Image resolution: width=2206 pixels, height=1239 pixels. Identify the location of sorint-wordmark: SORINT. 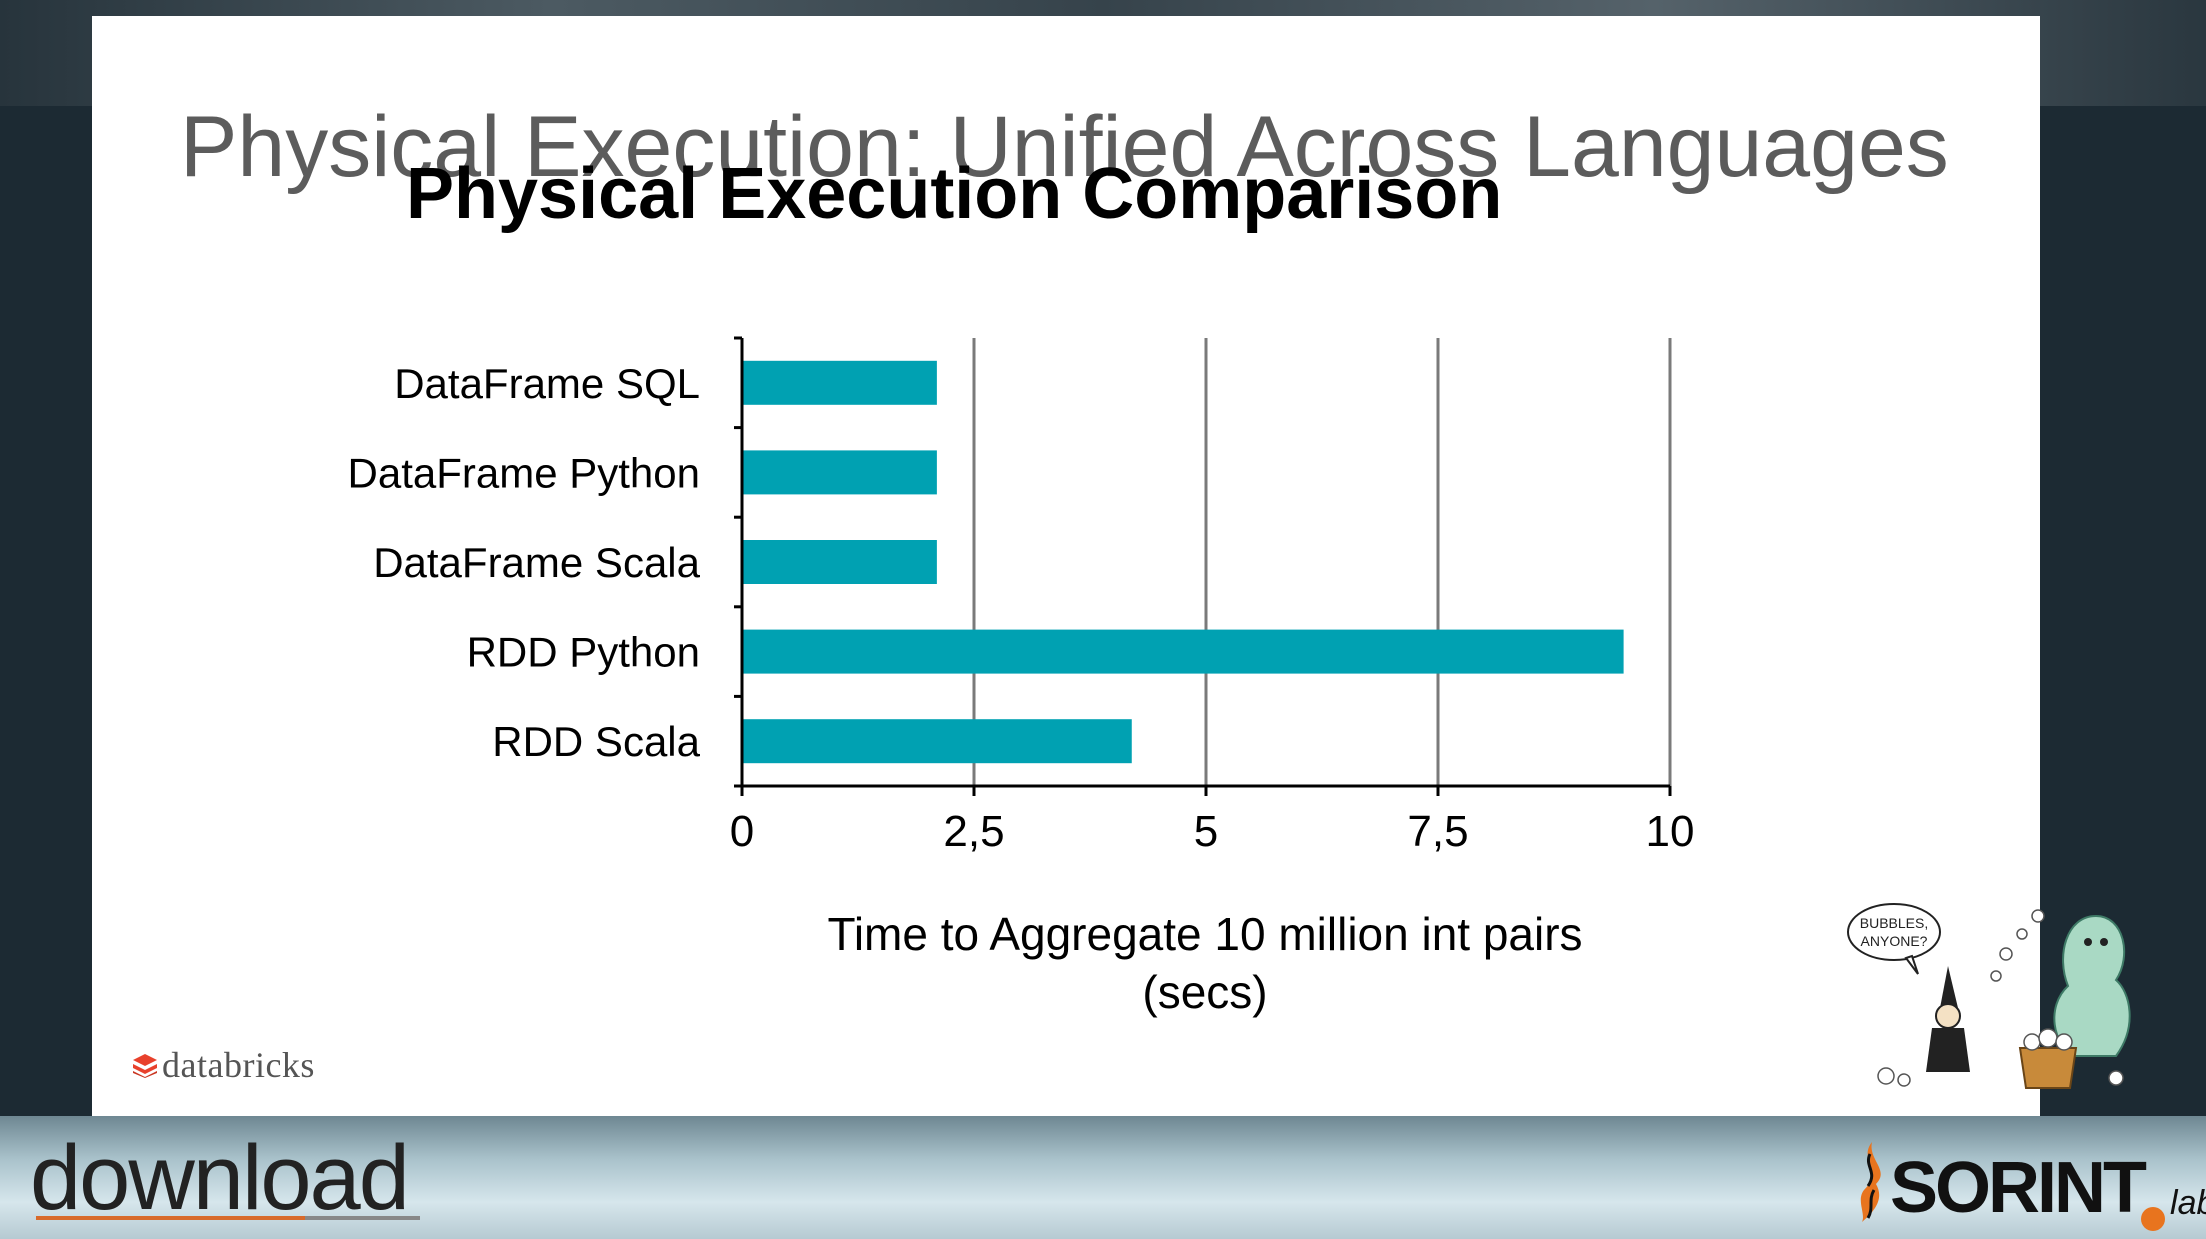
(2018, 1188).